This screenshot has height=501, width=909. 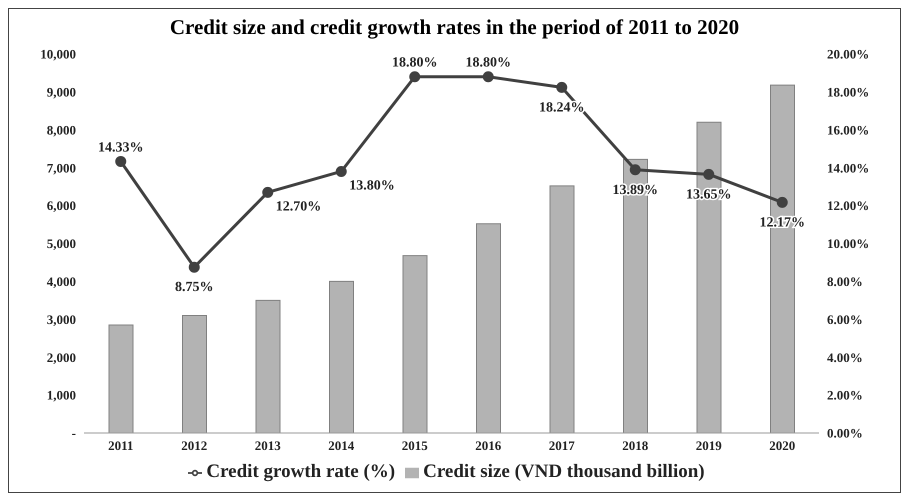 I want to click on x-tick-label: 2018, so click(x=635, y=446).